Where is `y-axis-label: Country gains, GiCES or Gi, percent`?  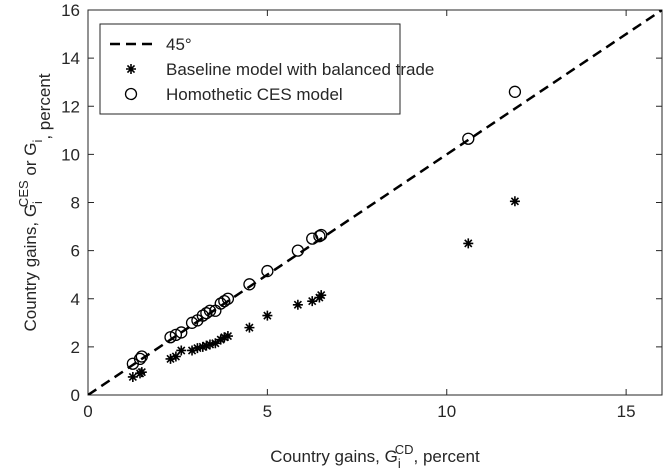 y-axis-label: Country gains, GiCES or Gi, percent is located at coordinates (35, 202).